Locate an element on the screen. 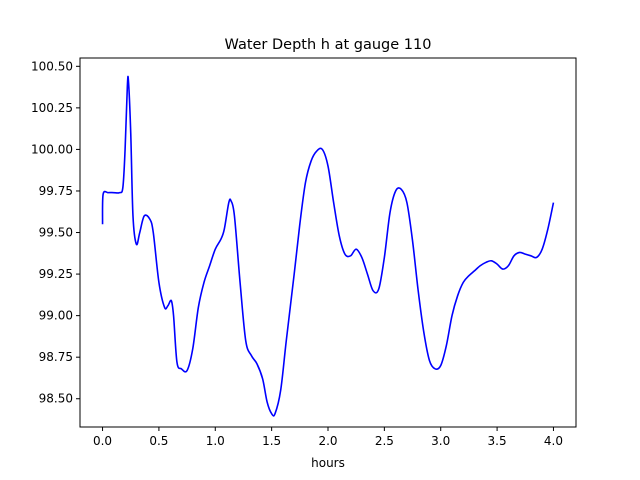  y-tick-label: 100.25 is located at coordinates (52, 108).